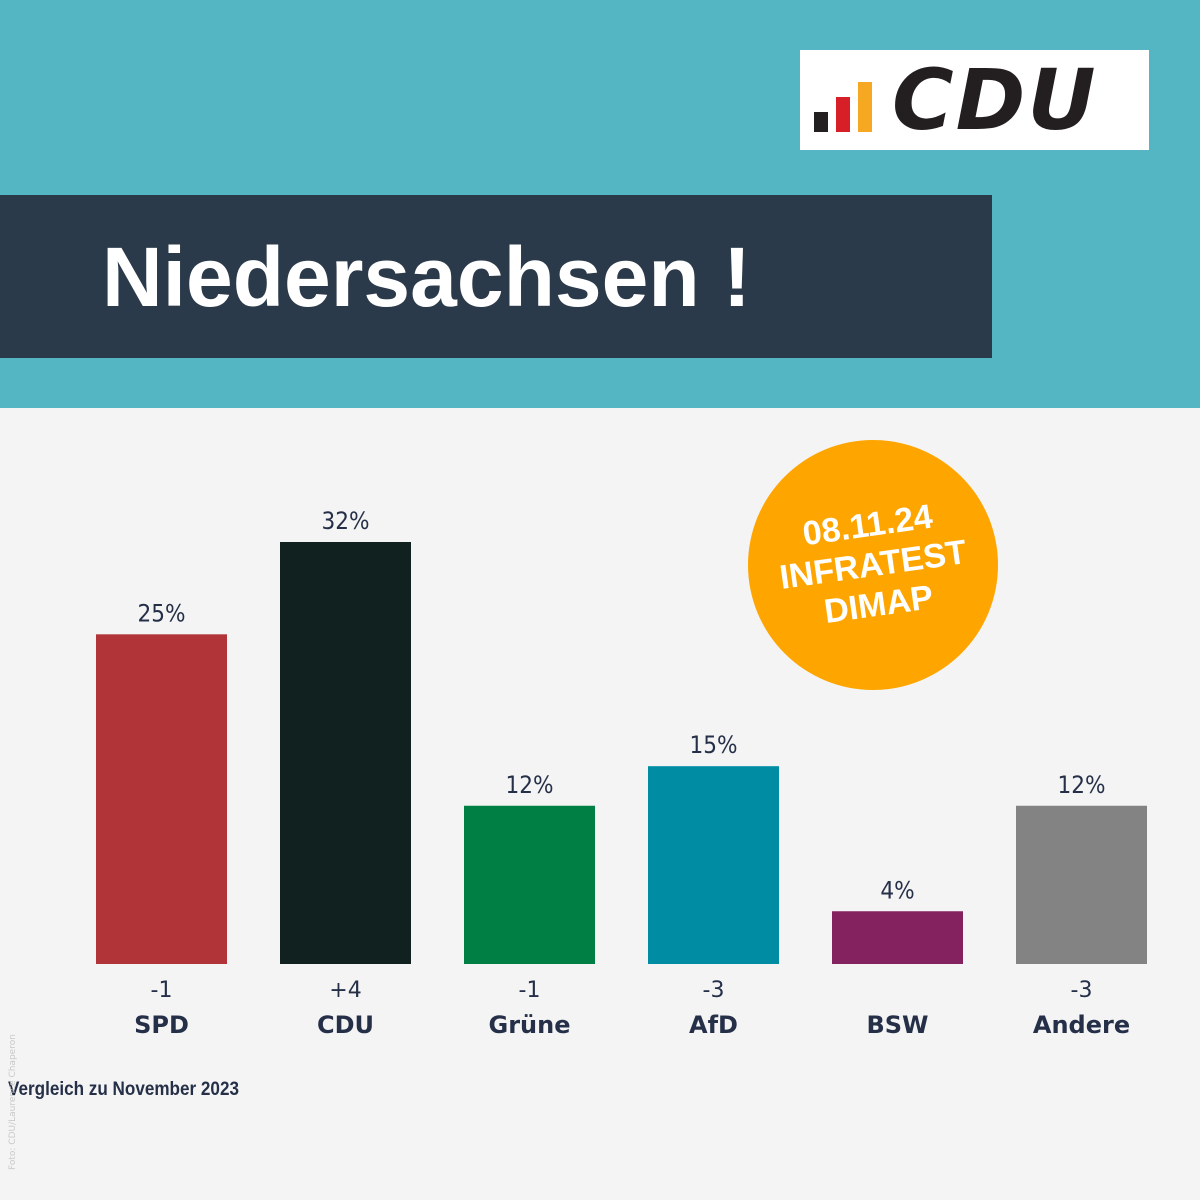  I want to click on bar-cdu, so click(345, 753).